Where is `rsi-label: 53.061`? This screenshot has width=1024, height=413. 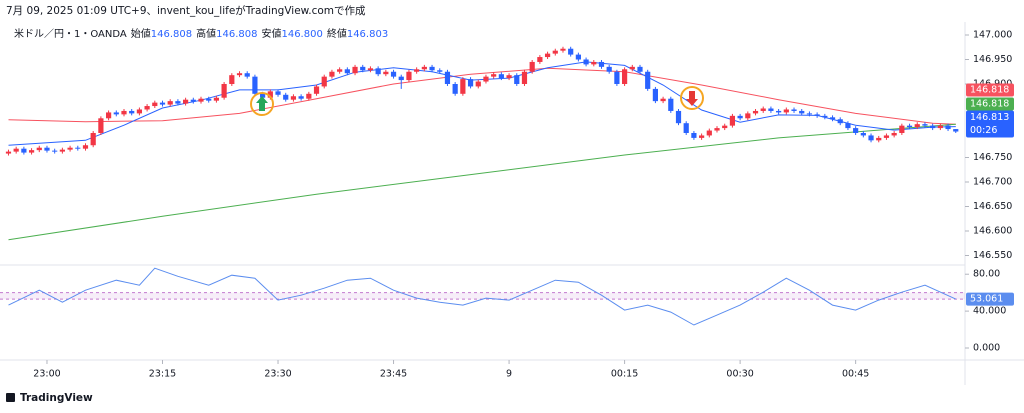 rsi-label: 53.061 is located at coordinates (986, 299).